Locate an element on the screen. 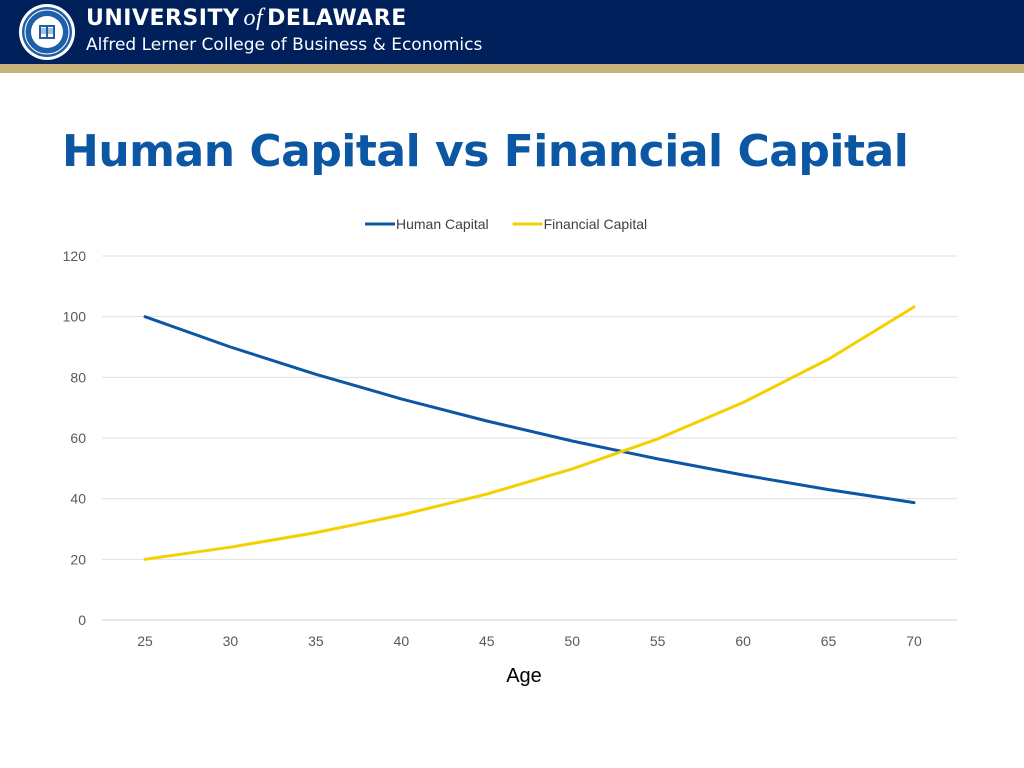 The image size is (1024, 768). university-name-part2: DELAWARE is located at coordinates (337, 18).